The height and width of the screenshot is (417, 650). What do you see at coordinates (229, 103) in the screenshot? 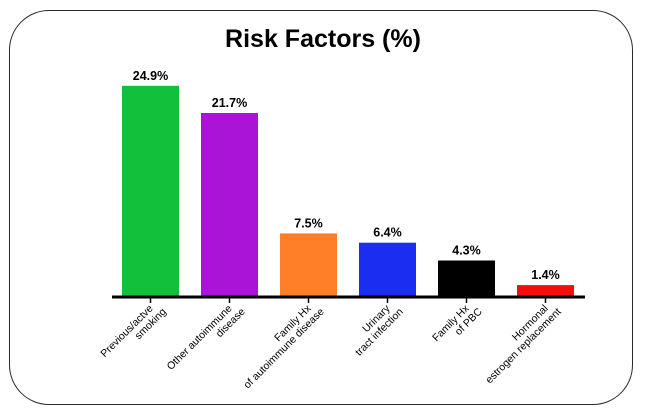
I see `data-label-2: 21.7%` at bounding box center [229, 103].